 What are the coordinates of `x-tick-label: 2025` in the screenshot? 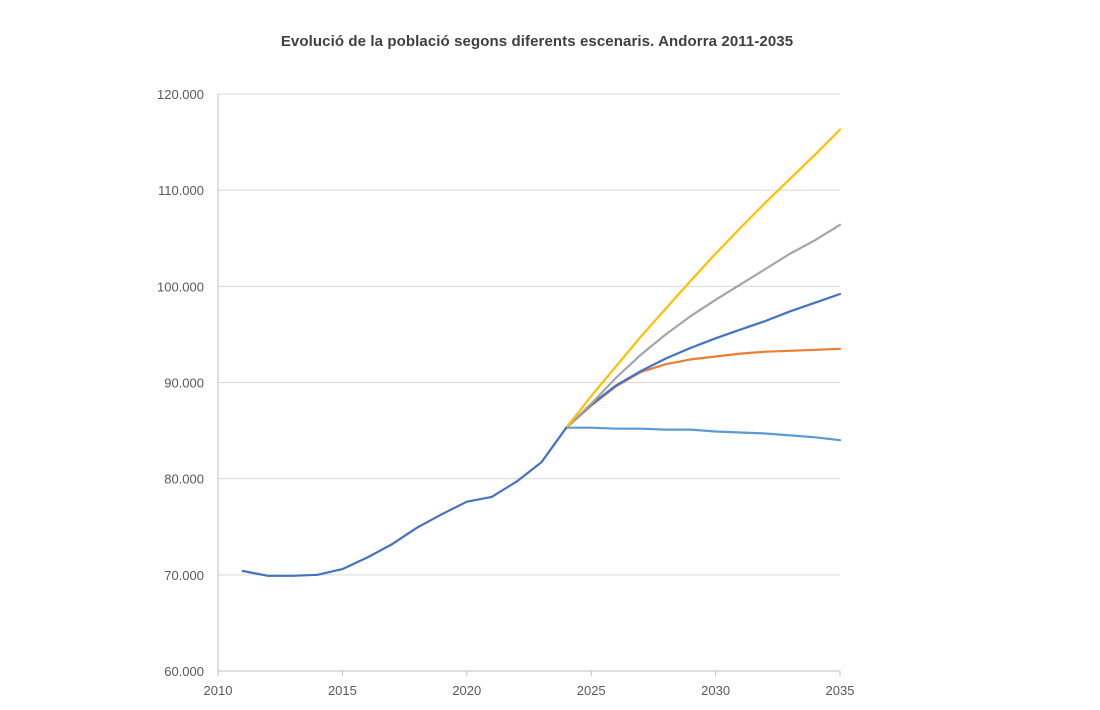 It's located at (591, 690).